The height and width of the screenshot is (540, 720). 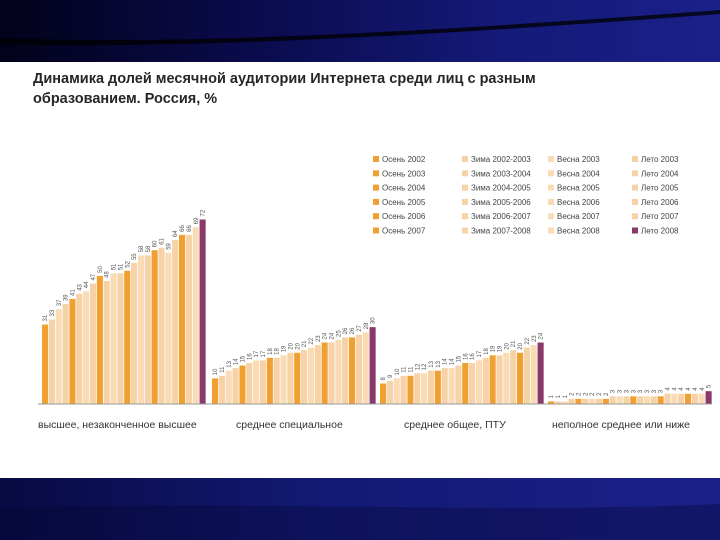 I want to click on bar-value-label: 14, so click(x=453, y=361).